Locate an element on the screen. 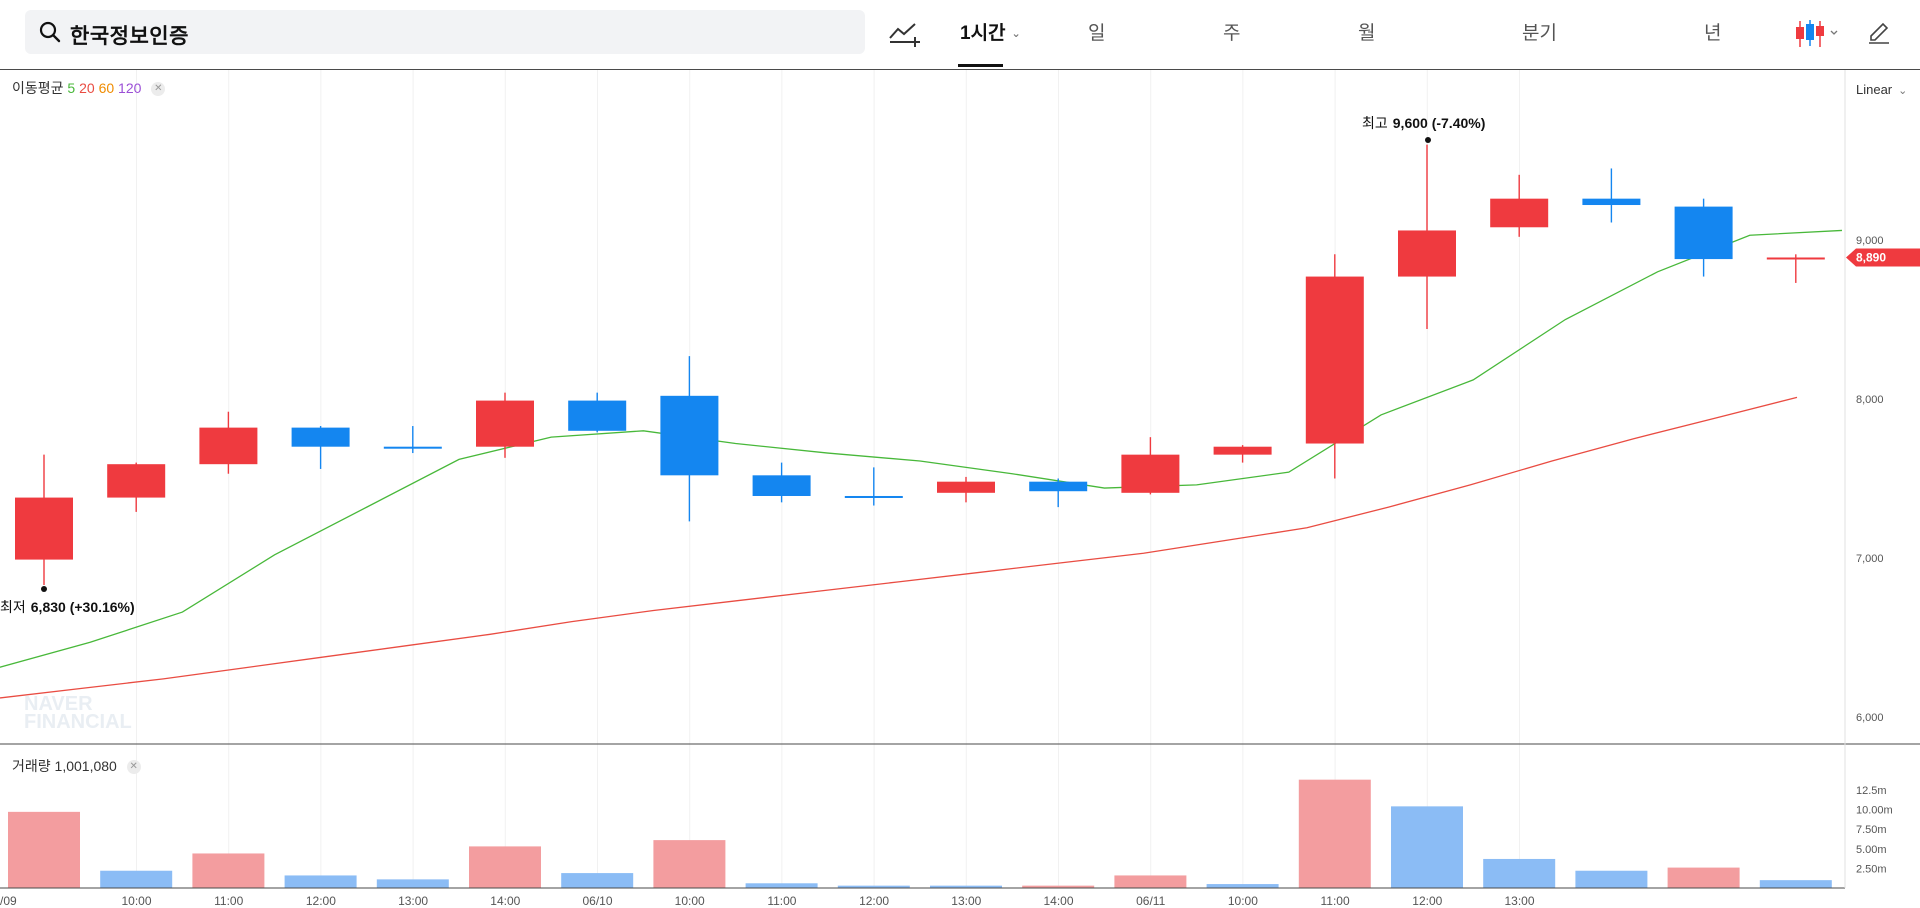 The height and width of the screenshot is (908, 1920). period-label: 1시간 is located at coordinates (983, 33).